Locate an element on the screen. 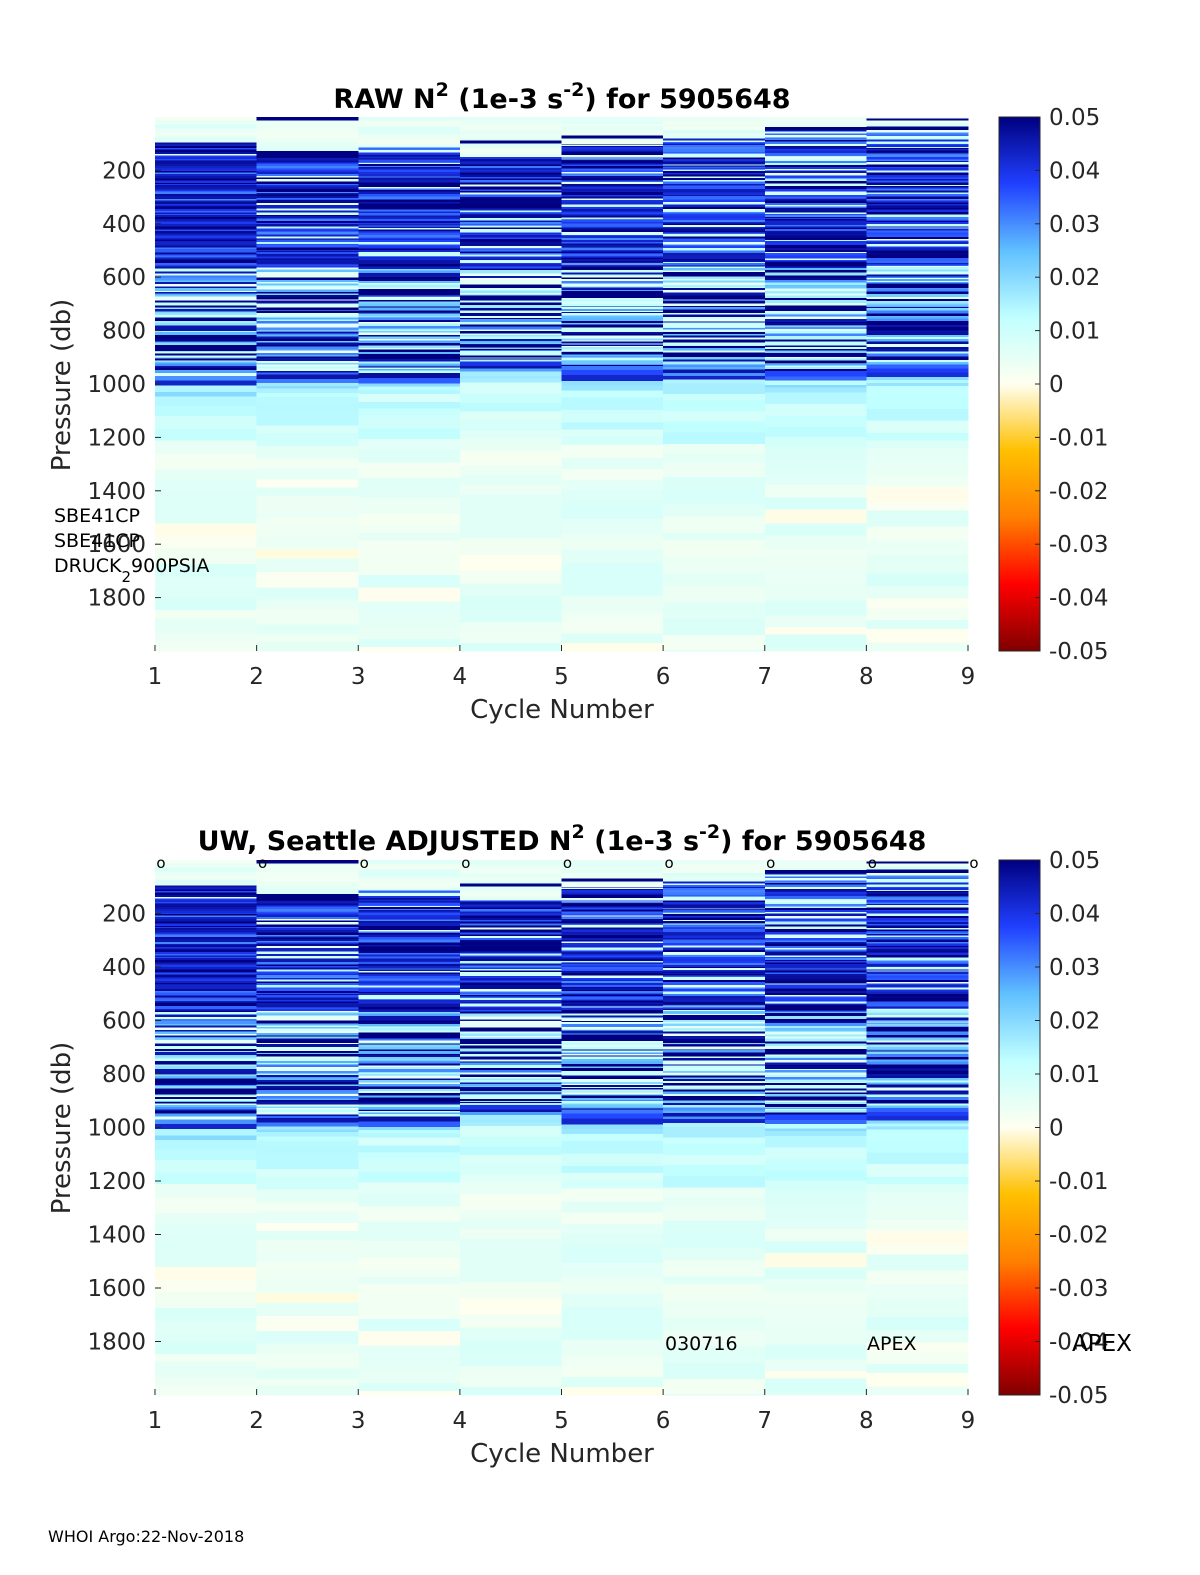 The image size is (1200, 1575). colorbar-tick-label: -0.01 is located at coordinates (1079, 1182).